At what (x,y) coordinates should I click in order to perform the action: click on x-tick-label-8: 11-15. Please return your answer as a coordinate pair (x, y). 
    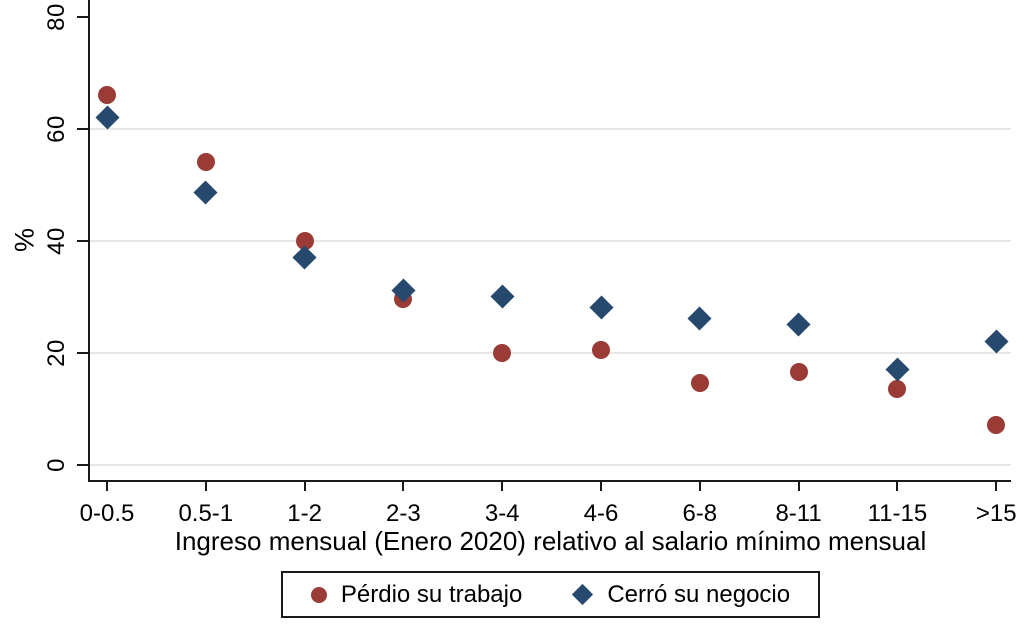
    Looking at the image, I should click on (897, 513).